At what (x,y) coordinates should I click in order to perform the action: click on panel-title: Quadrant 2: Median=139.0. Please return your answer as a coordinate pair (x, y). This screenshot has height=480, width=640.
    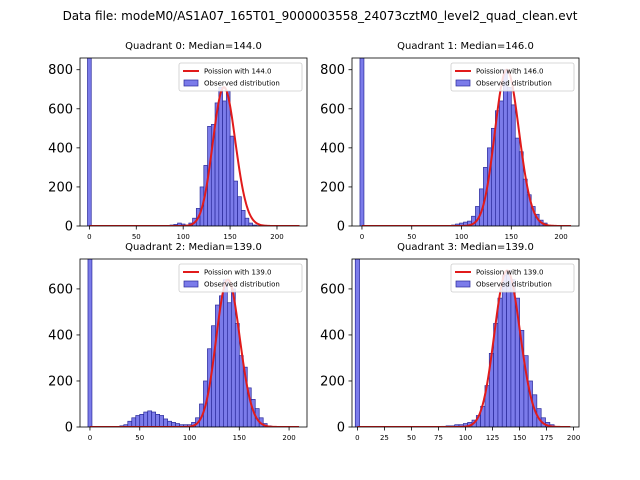
    Looking at the image, I should click on (193, 247).